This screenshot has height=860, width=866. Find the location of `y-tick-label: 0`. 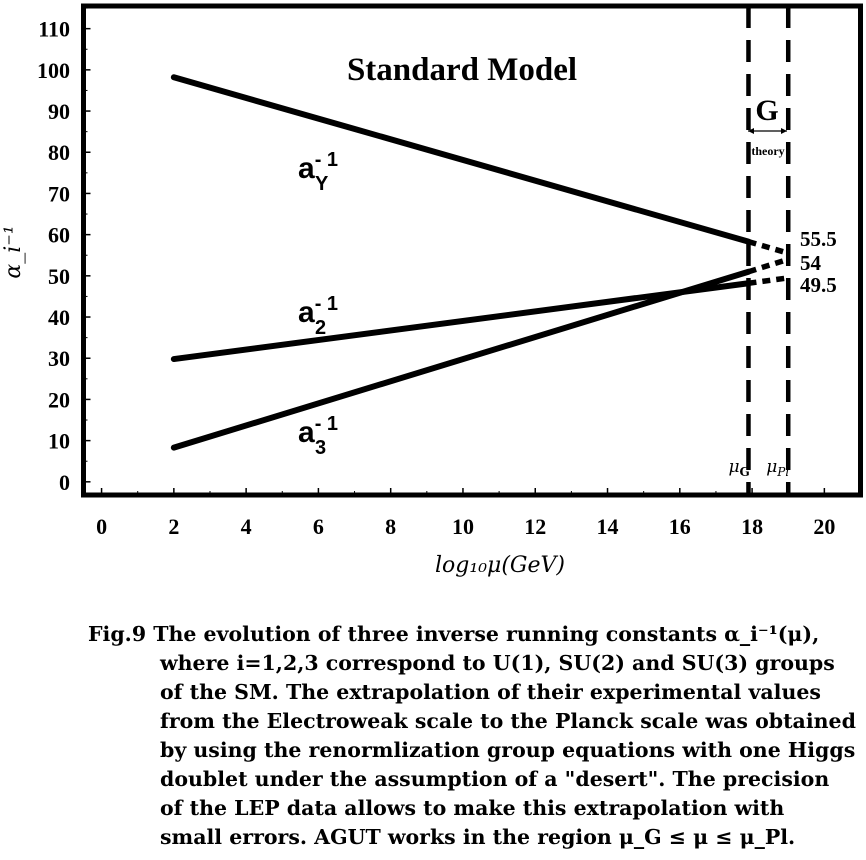

y-tick-label: 0 is located at coordinates (64, 482).